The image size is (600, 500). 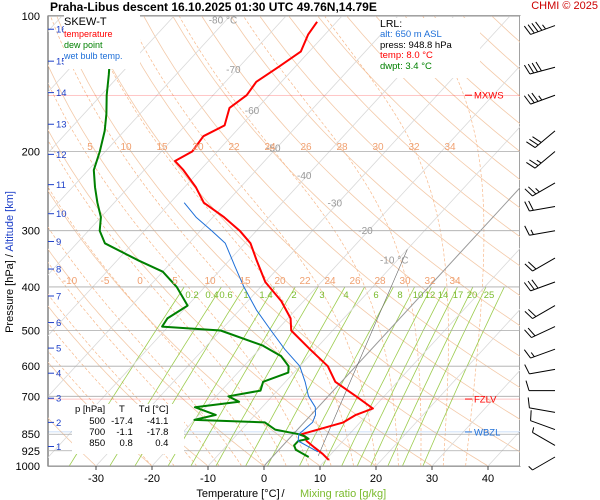 What do you see at coordinates (394, 261) in the screenshot?
I see `isotherm-label: -10 °C` at bounding box center [394, 261].